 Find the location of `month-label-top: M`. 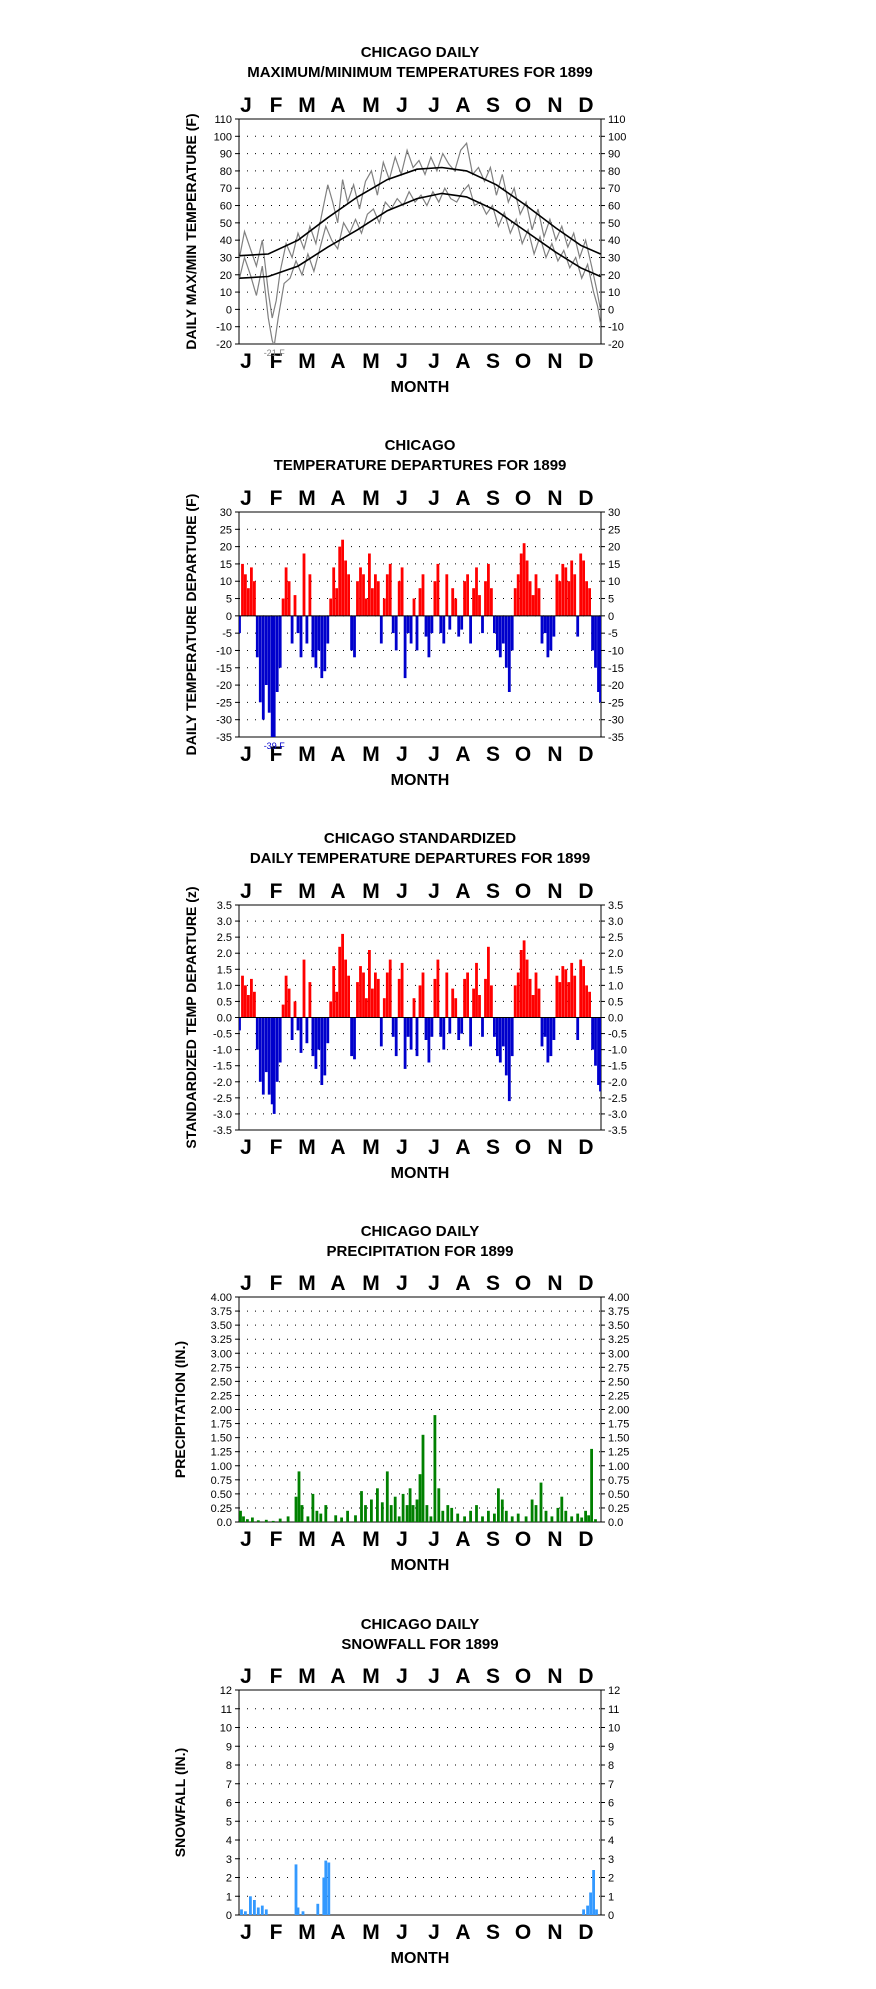

month-label-top: M is located at coordinates (307, 891).